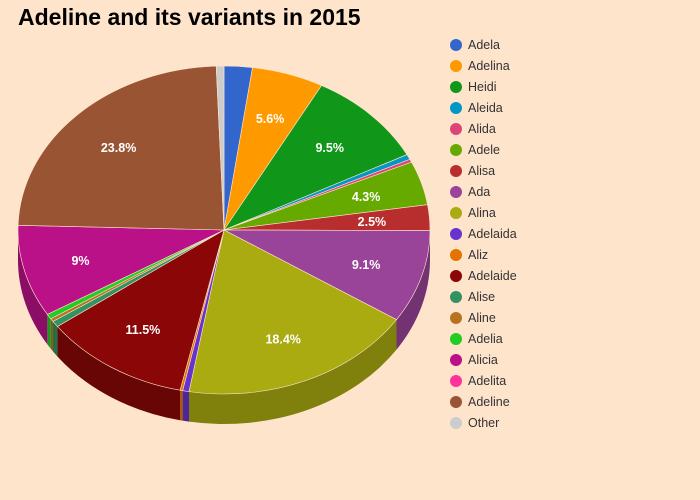 This screenshot has height=500, width=700. I want to click on pie-side-alina, so click(293, 371).